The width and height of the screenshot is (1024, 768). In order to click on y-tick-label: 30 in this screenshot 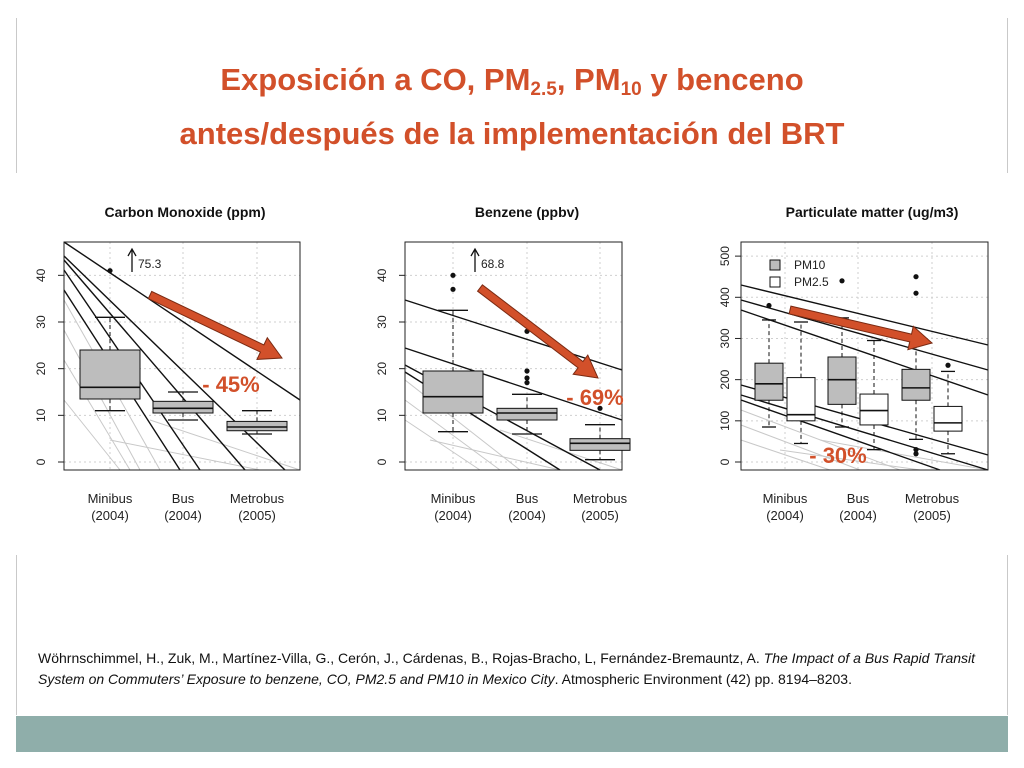, I will do `click(382, 322)`.